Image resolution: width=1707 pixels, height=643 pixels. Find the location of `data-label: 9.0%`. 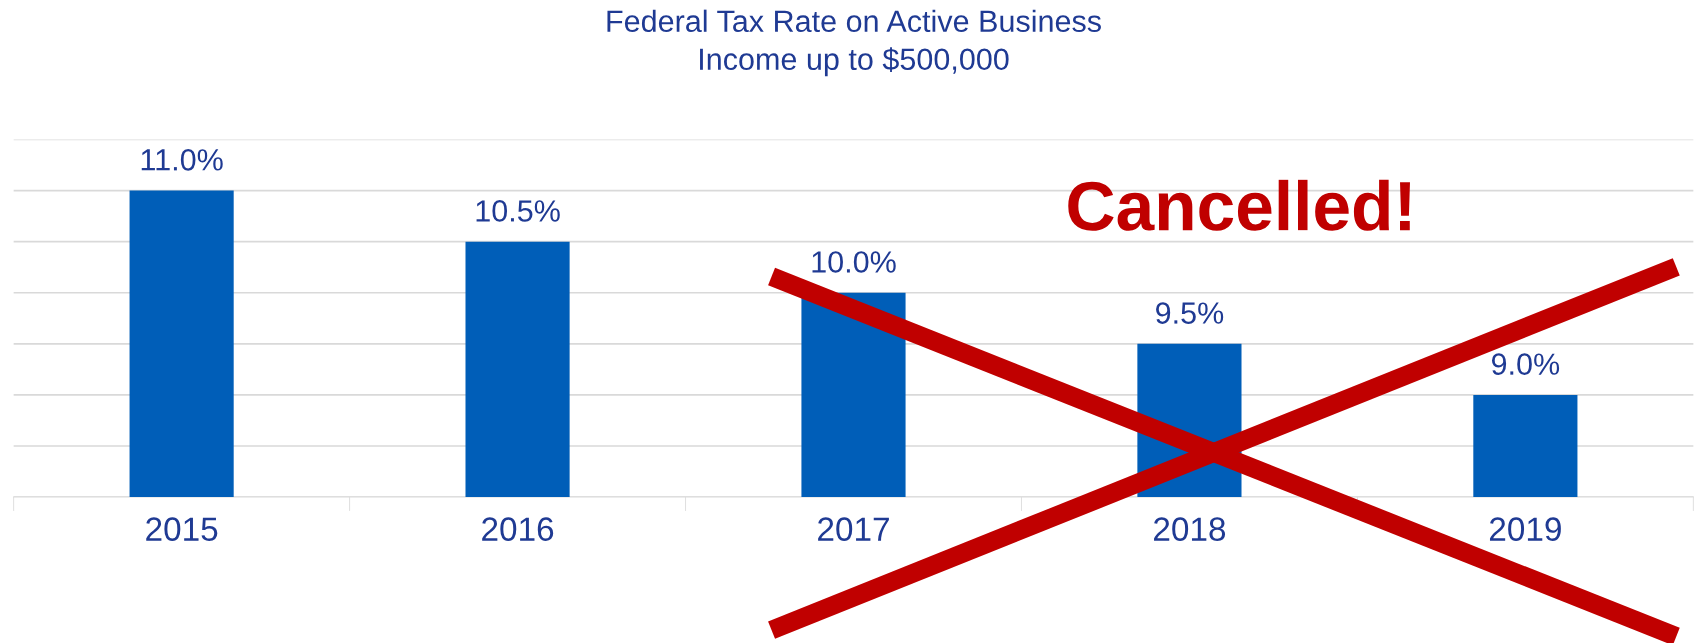

data-label: 9.0% is located at coordinates (1525, 364).